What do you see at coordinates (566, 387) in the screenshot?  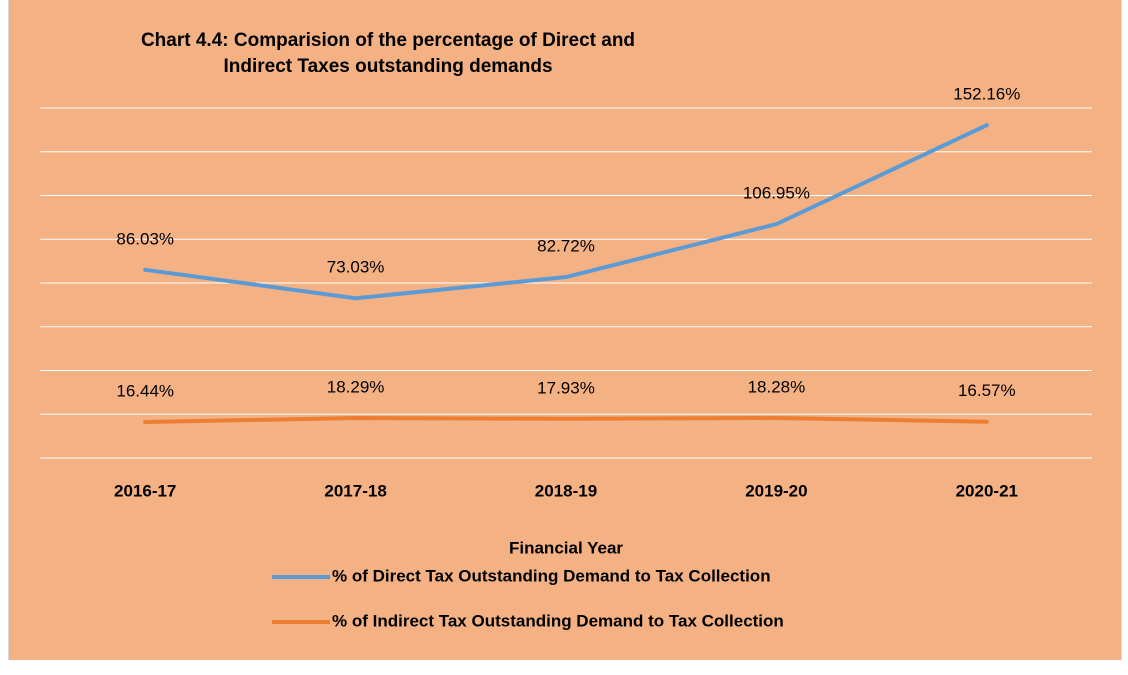 I see `data-label: 17.93%` at bounding box center [566, 387].